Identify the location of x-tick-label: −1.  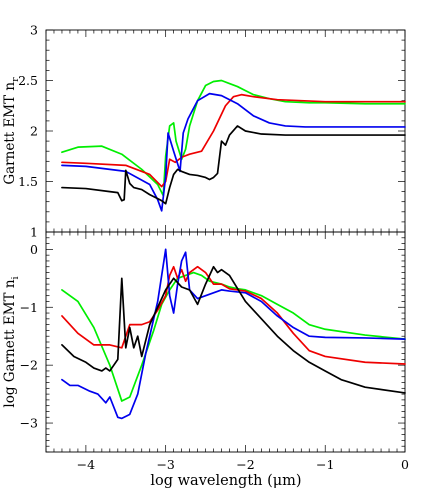
(325, 464).